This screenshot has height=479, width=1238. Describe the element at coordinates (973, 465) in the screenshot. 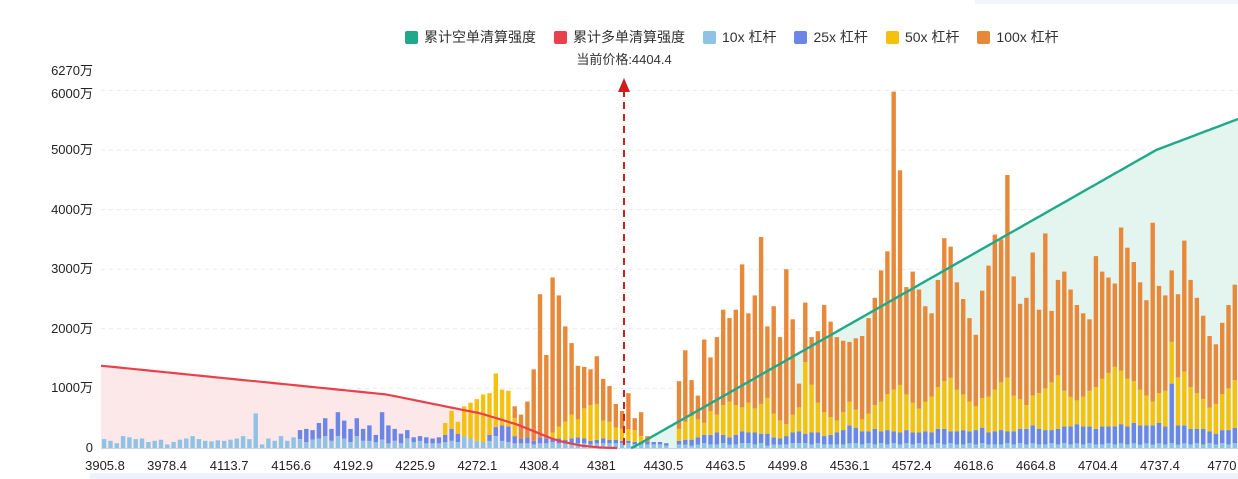

I see `x-tick-label: 4618.6` at that location.